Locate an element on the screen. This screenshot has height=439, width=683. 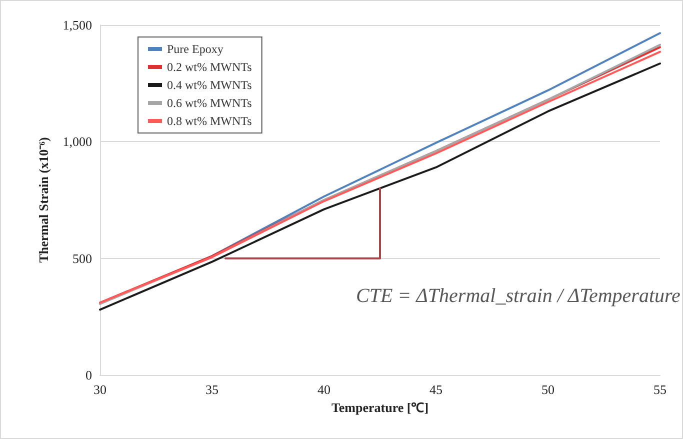
legend-label: Pure Epoxy is located at coordinates (195, 49).